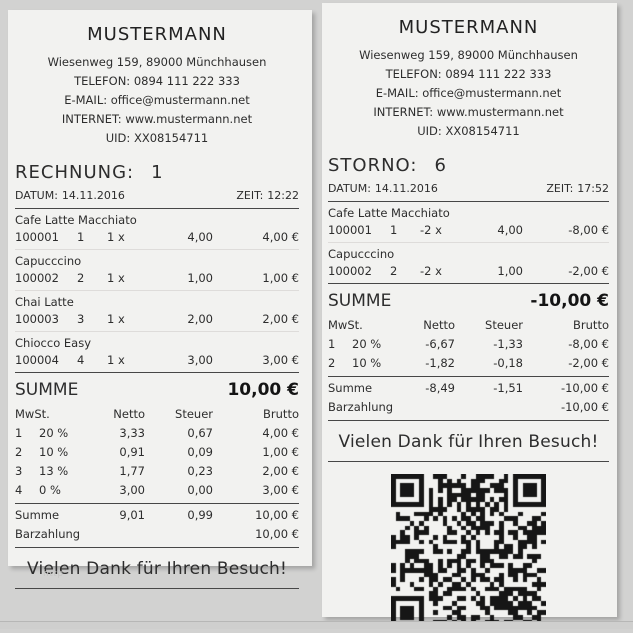 The image size is (633, 633). I want to click on item-article: 100003, so click(37, 319).